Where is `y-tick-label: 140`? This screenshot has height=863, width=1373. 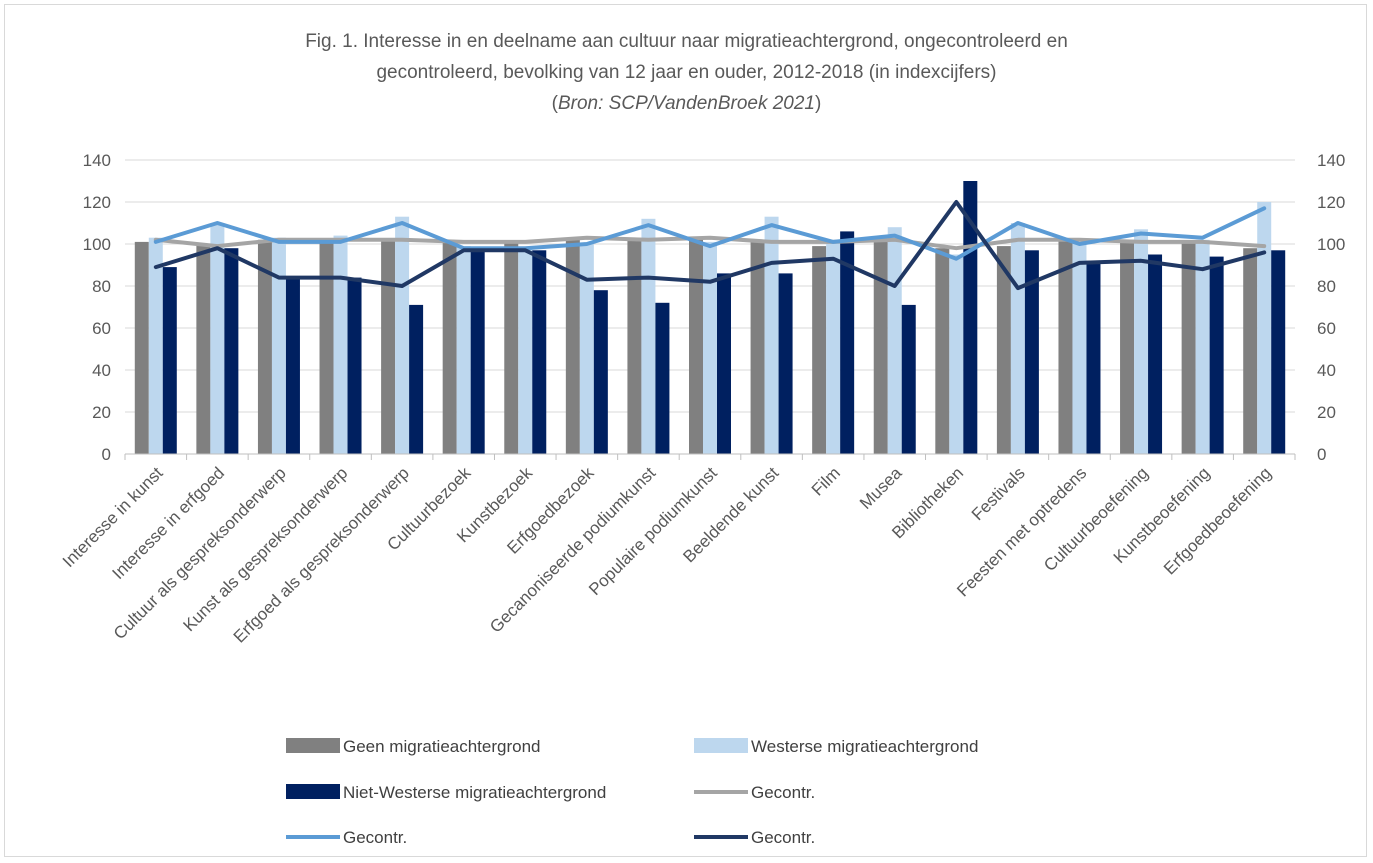
y-tick-label: 140 is located at coordinates (97, 160).